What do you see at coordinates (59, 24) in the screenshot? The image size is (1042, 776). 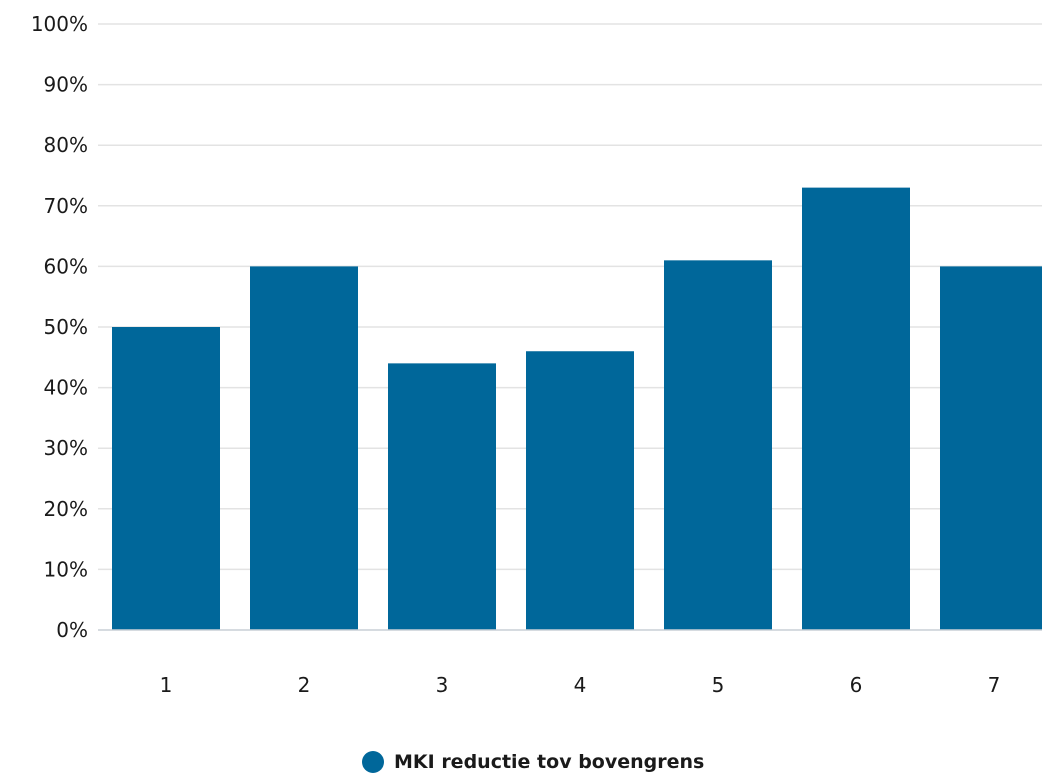 I see `y-tick-label: 100%` at bounding box center [59, 24].